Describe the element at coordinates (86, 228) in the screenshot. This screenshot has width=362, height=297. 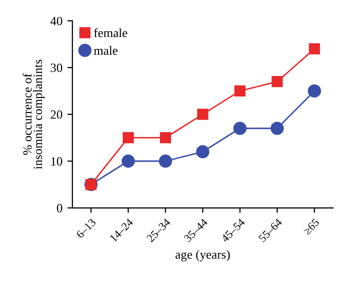
I see `x-tick-label: 6–13` at that location.